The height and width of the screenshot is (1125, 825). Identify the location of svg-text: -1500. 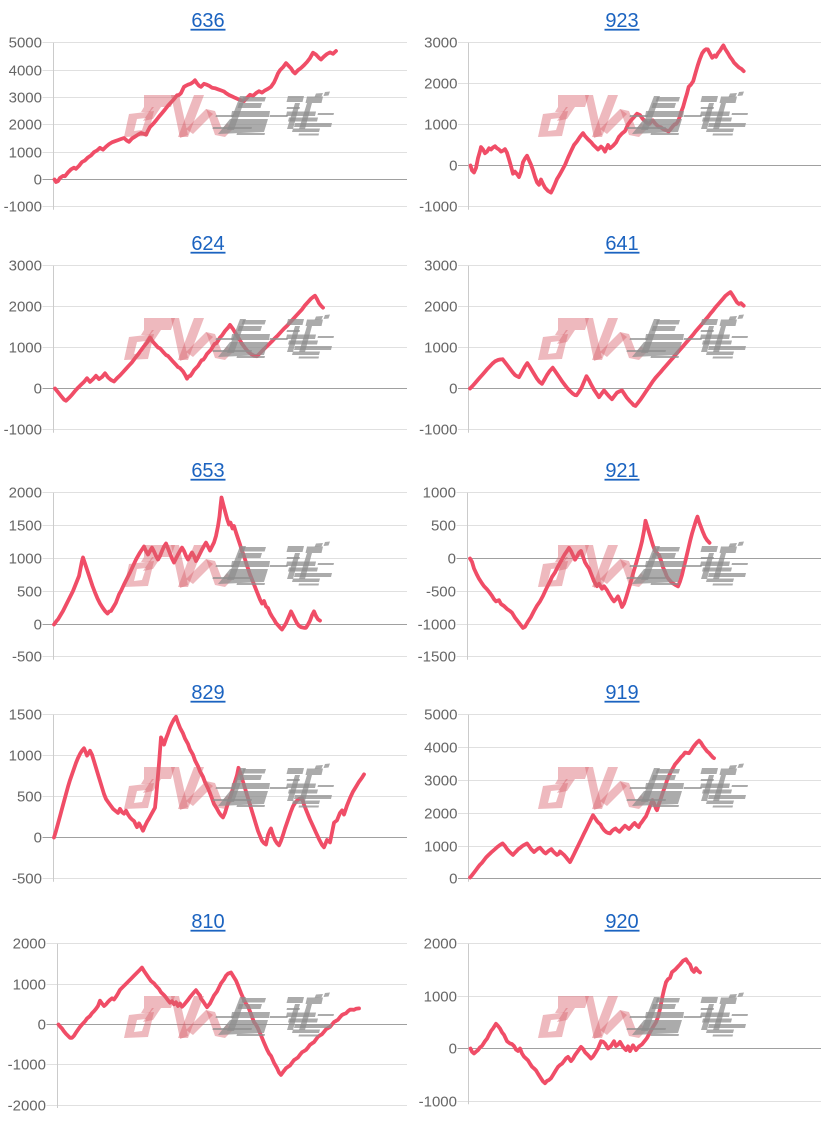
(436, 657).